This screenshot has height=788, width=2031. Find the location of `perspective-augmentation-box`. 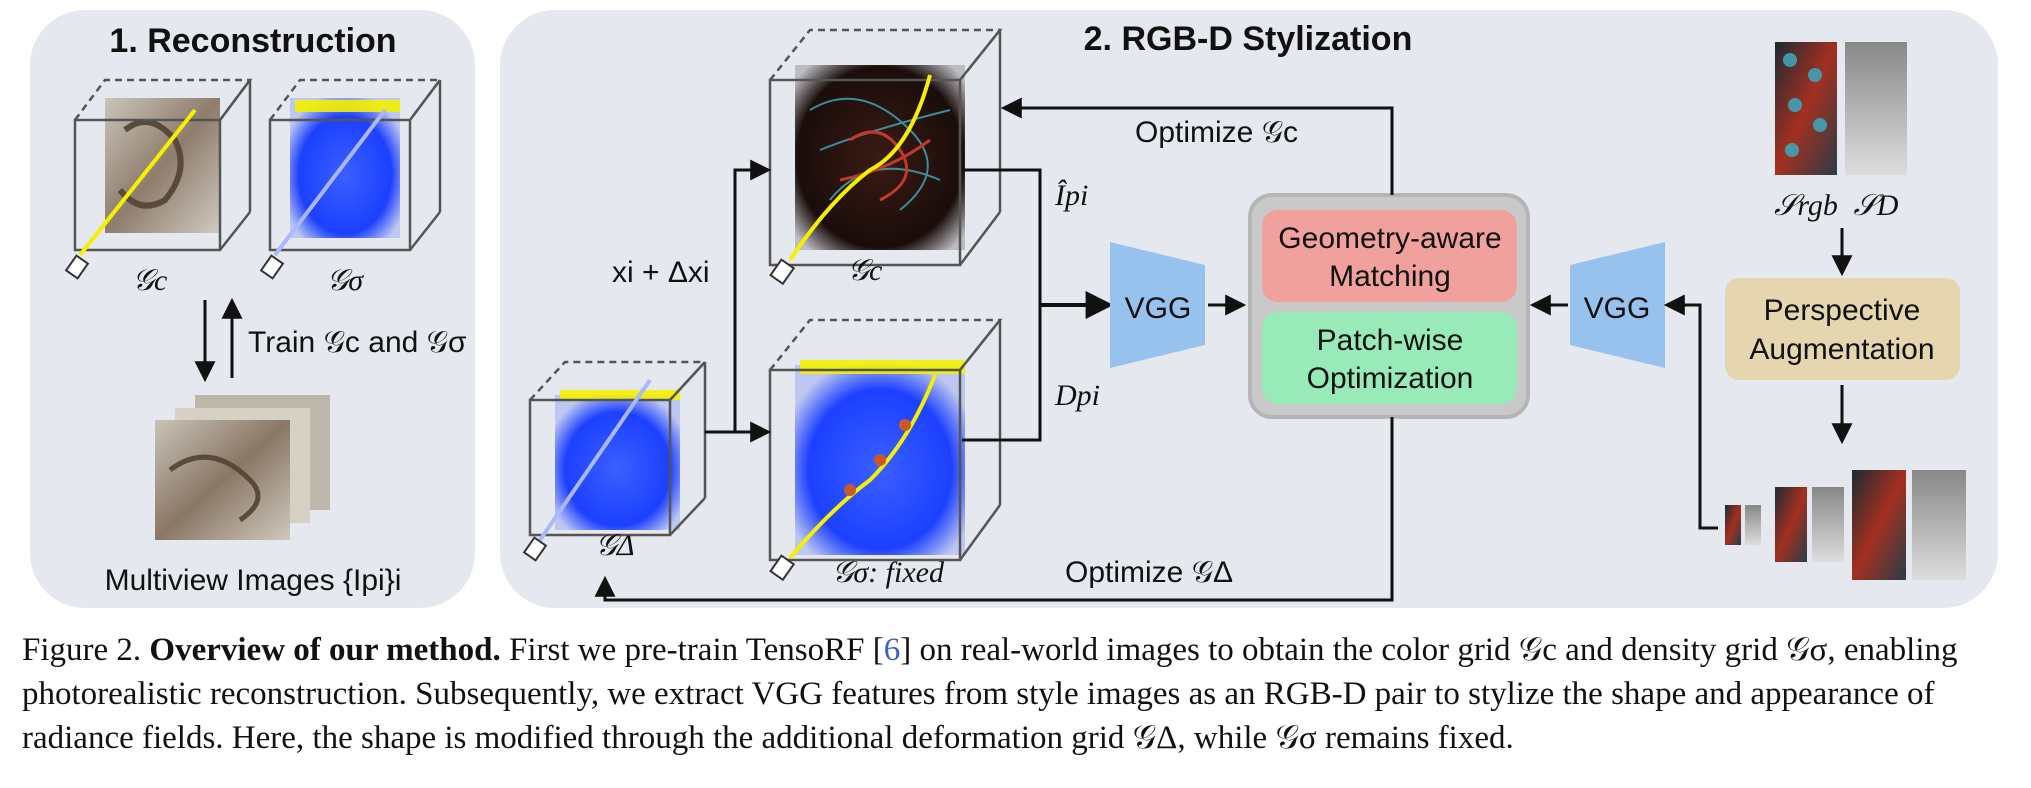

perspective-augmentation-box is located at coordinates (1842, 329).